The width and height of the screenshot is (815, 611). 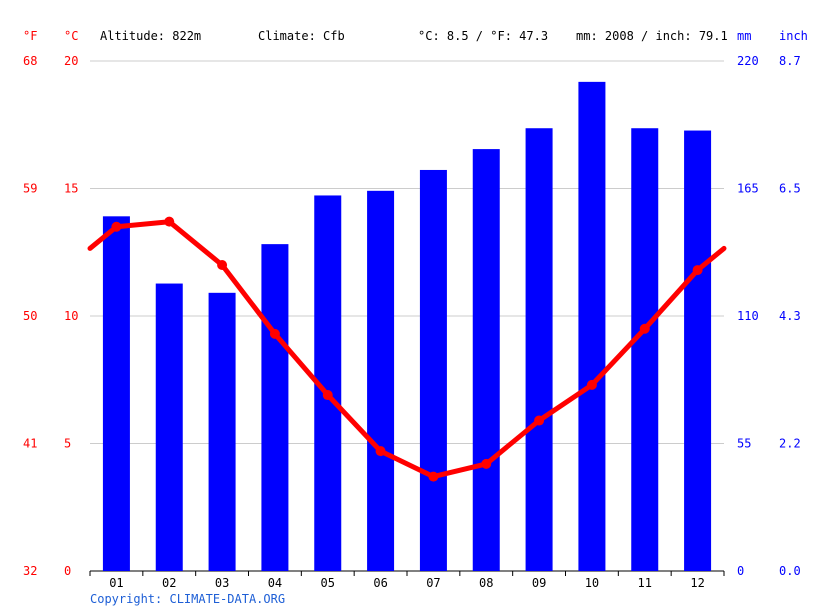 I want to click on month-tick-label: 06, so click(x=380, y=583).